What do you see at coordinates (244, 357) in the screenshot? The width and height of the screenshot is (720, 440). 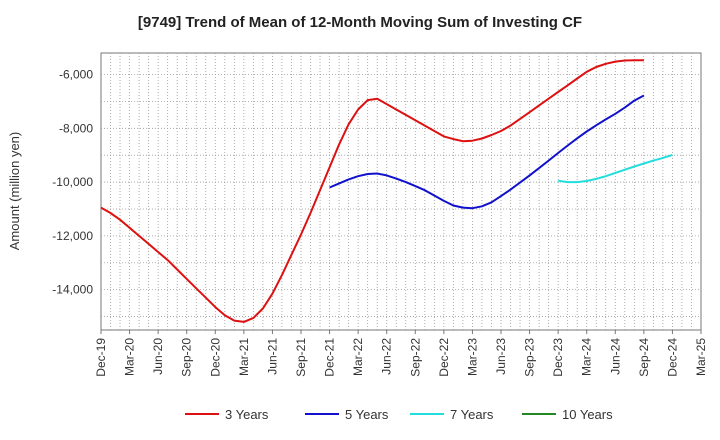 I see `x-tick-label: Mar-21` at bounding box center [244, 357].